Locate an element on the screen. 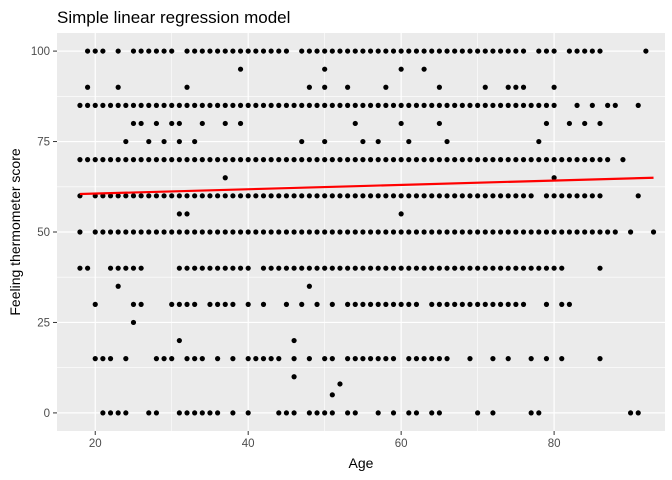  x-tick-label: 40 is located at coordinates (248, 444).